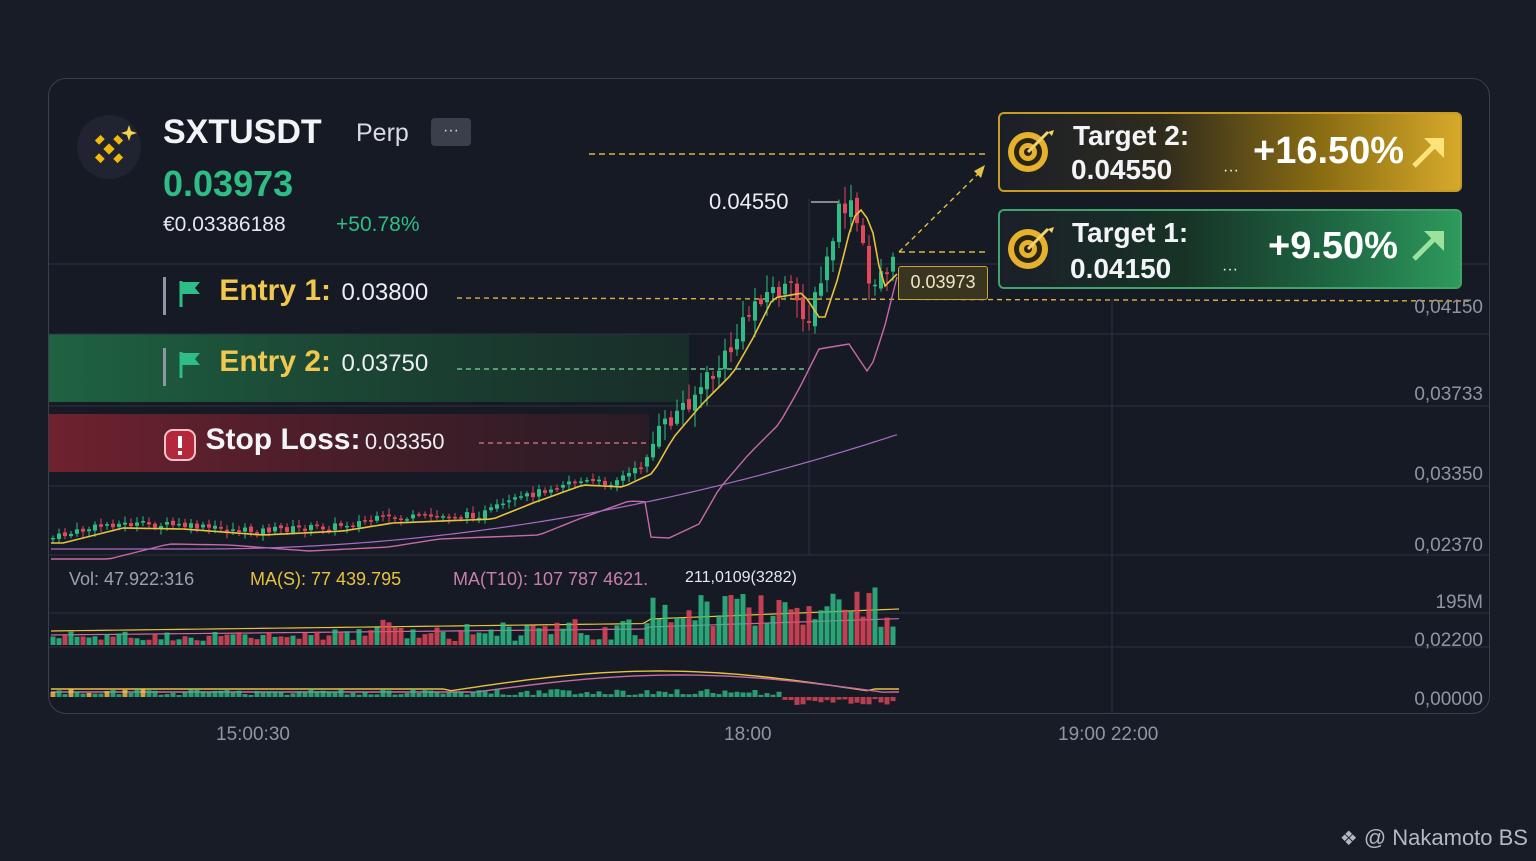  I want to click on current-price-tag: 0.03973, so click(943, 283).